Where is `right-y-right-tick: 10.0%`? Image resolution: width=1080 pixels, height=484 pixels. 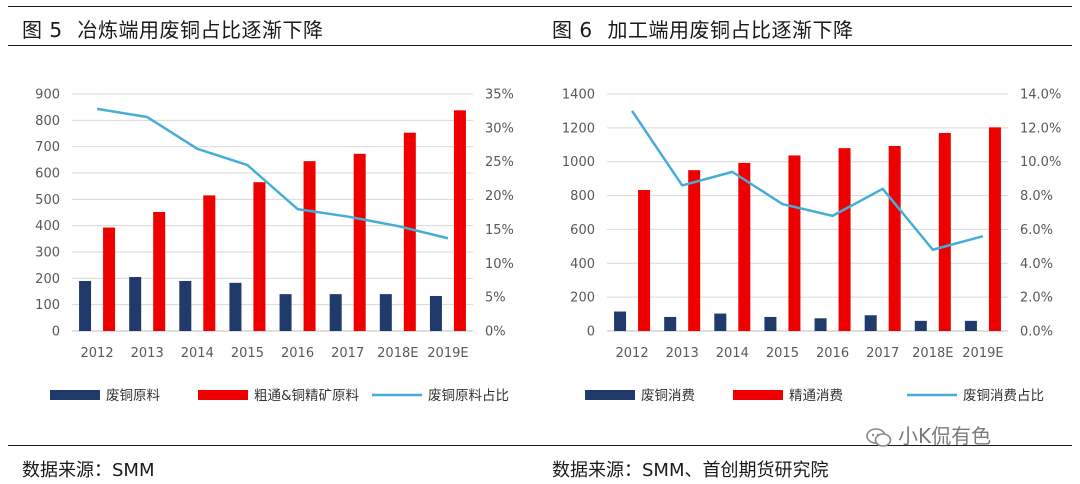
right-y-right-tick: 10.0% is located at coordinates (1040, 162).